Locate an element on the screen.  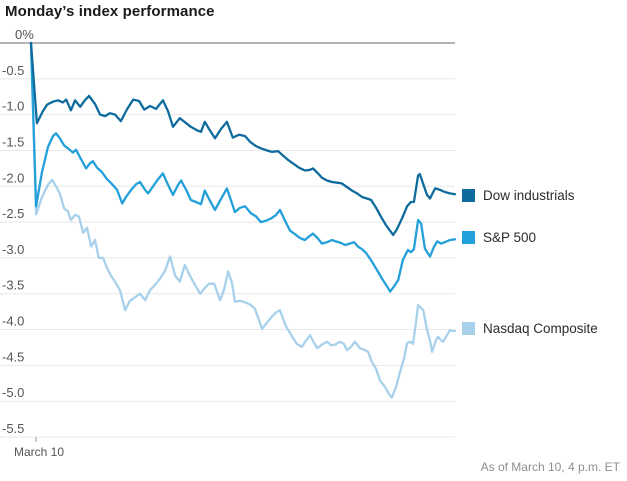
sp500-legend-label: S&P 500 is located at coordinates (510, 237).